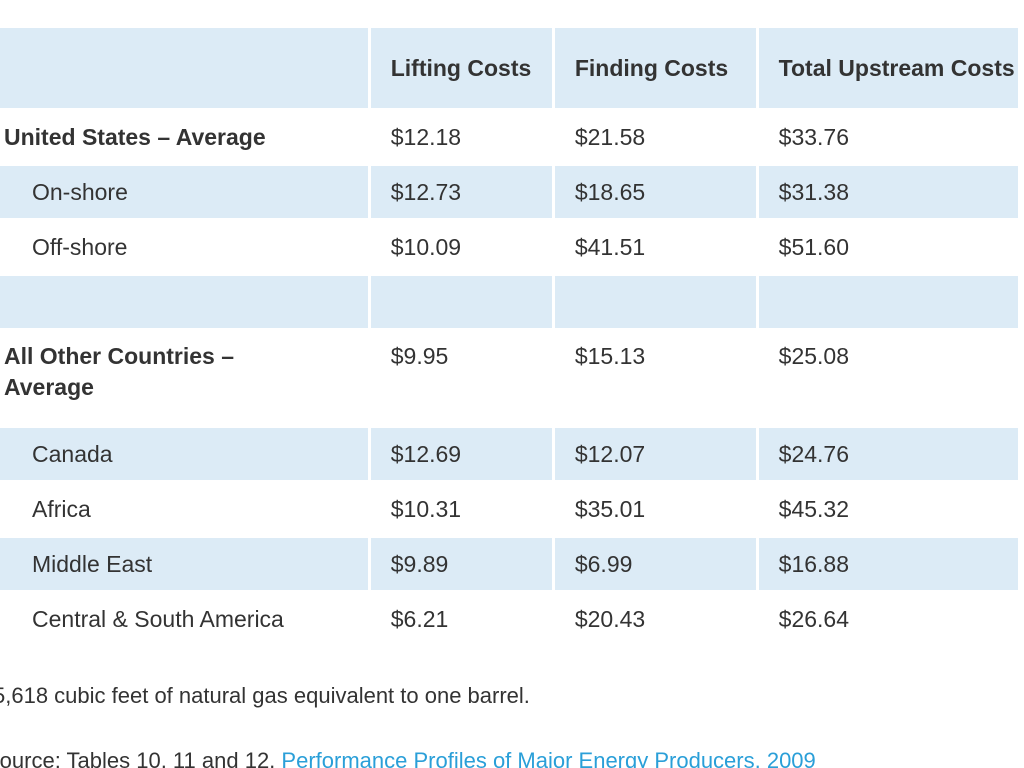 The image size is (1024, 768). I want to click on table-row: Middle East $9.89 $6.99 $16.88, so click(509, 564).